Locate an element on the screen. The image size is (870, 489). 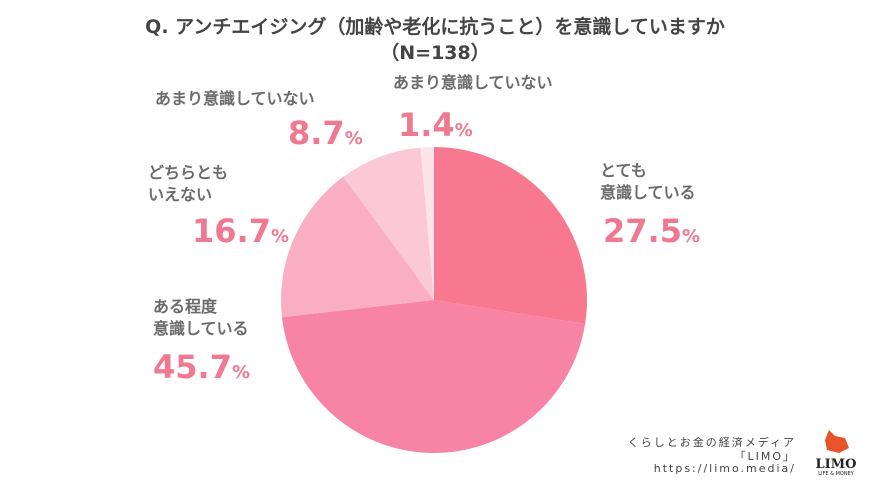
credit-url: https://limo.media/ is located at coordinates (724, 468).